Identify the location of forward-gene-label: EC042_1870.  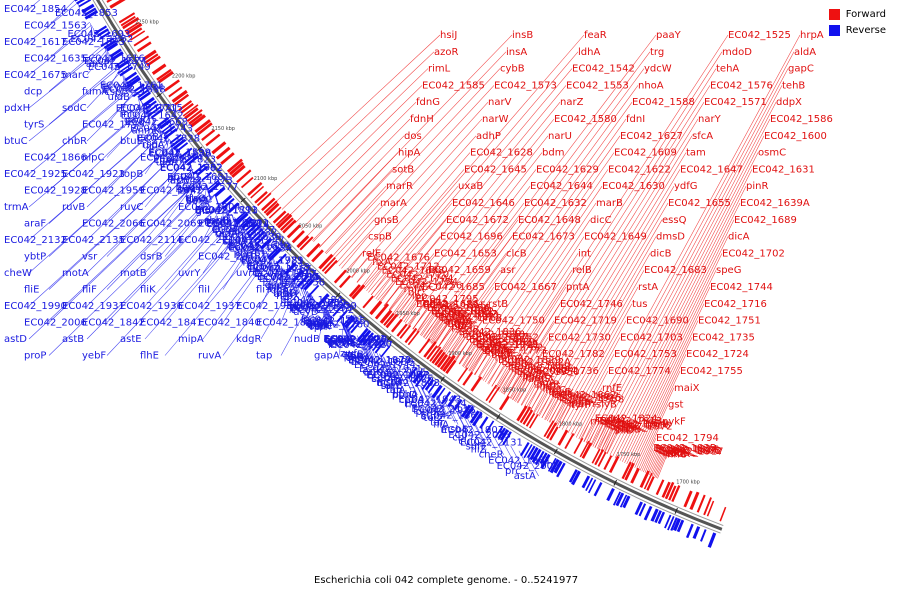
(637, 424).